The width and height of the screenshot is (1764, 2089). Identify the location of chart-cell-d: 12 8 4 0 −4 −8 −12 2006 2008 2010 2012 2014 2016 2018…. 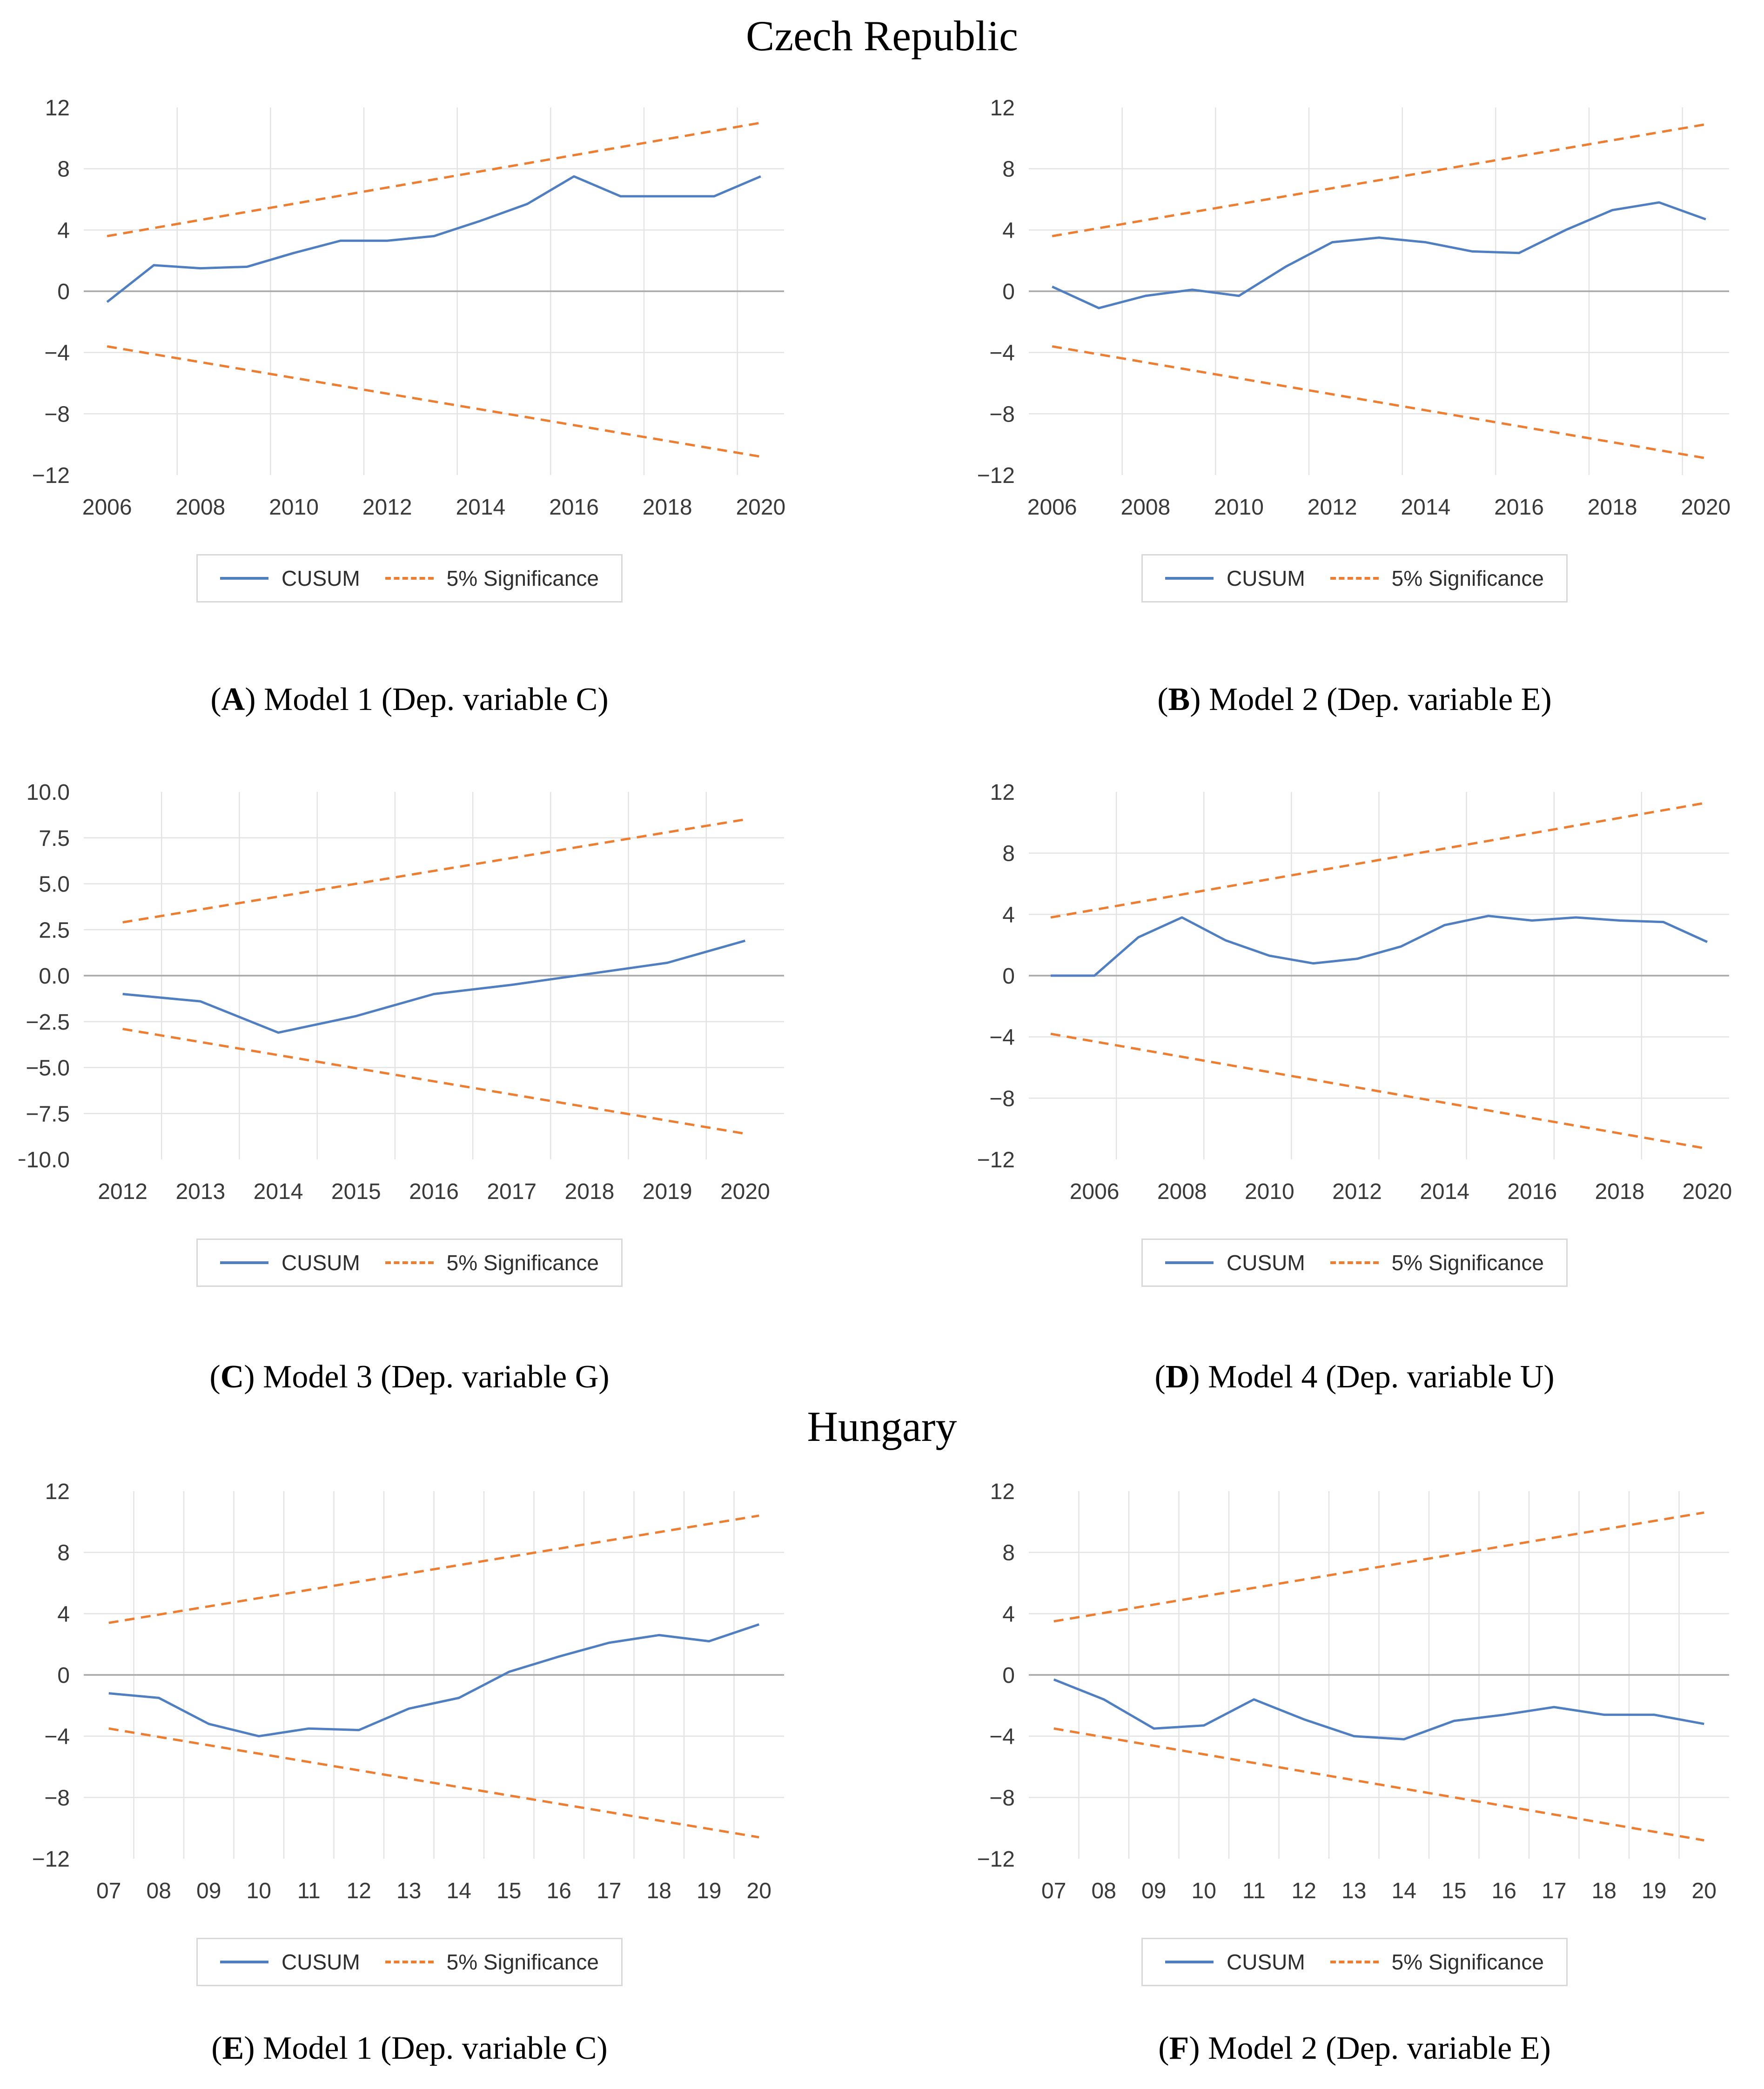
(1354, 1029).